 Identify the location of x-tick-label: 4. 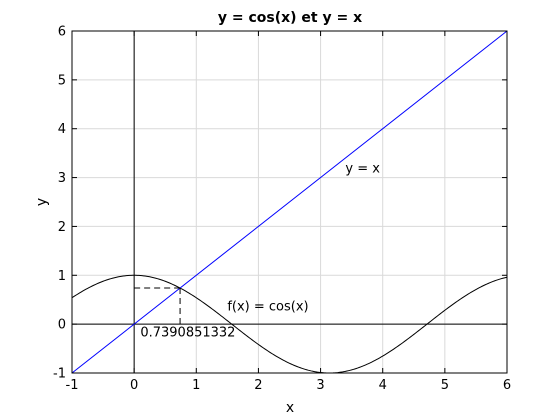
(383, 385).